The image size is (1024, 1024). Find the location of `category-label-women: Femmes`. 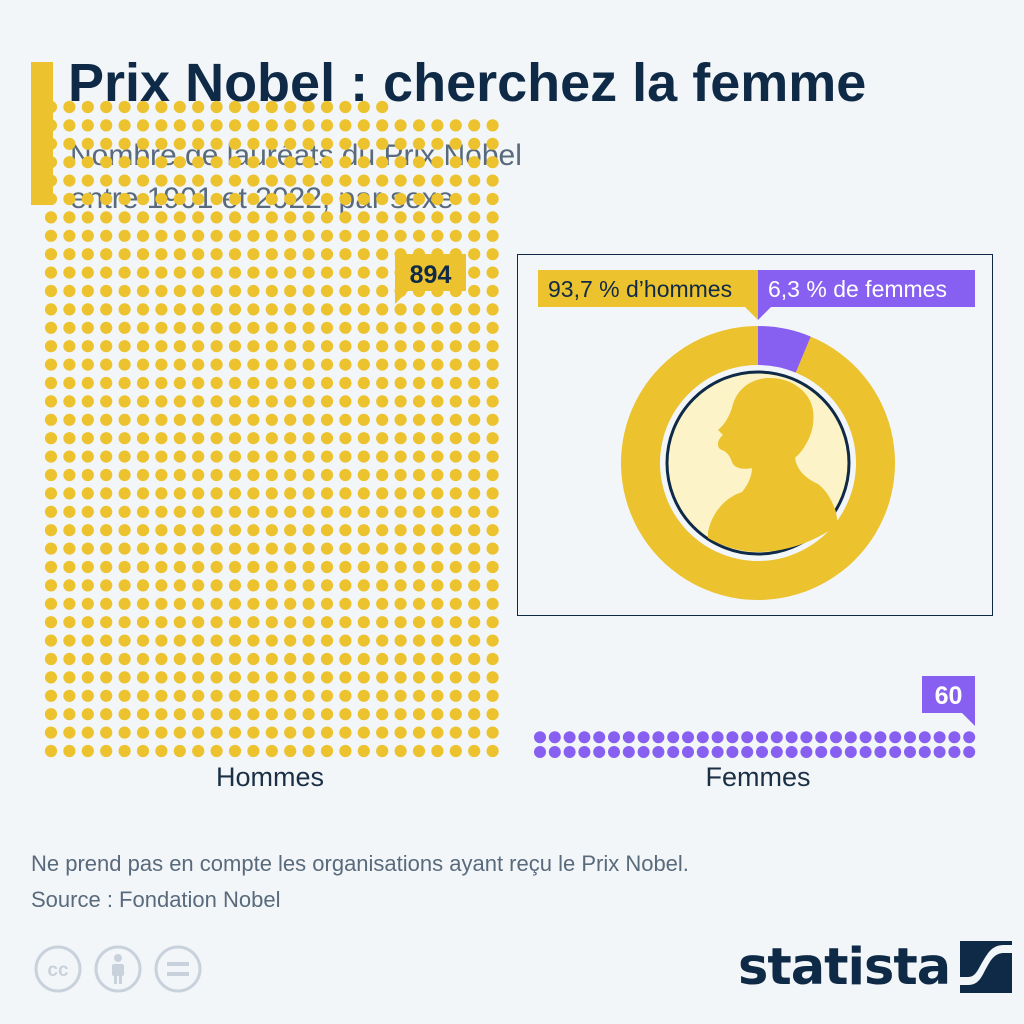

category-label-women: Femmes is located at coordinates (758, 777).